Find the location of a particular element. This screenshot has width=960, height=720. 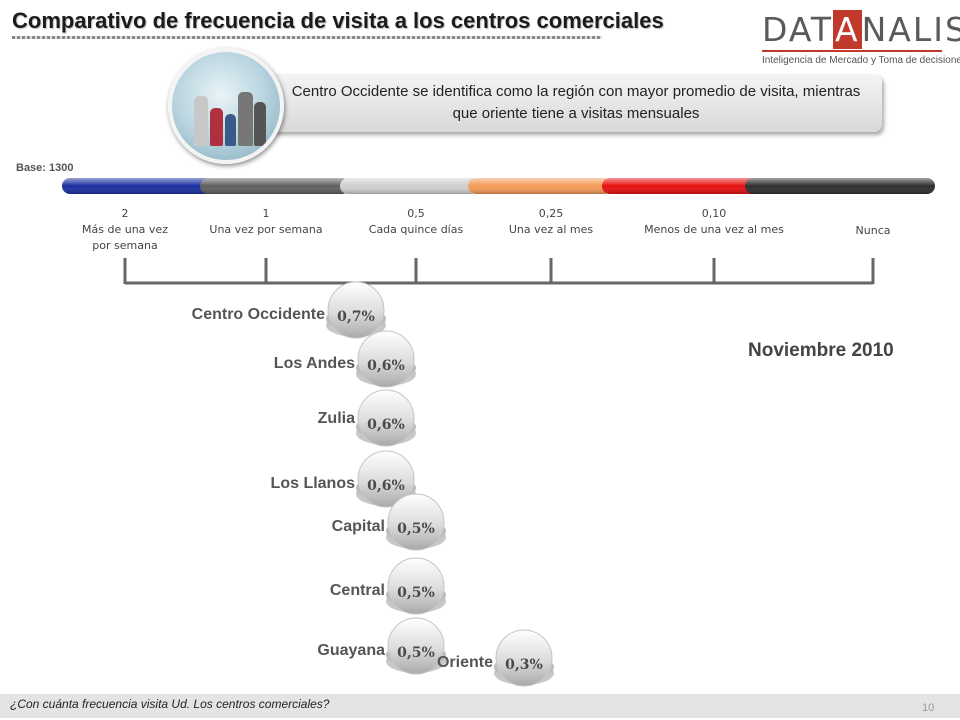

region-label: Central is located at coordinates (357, 590).